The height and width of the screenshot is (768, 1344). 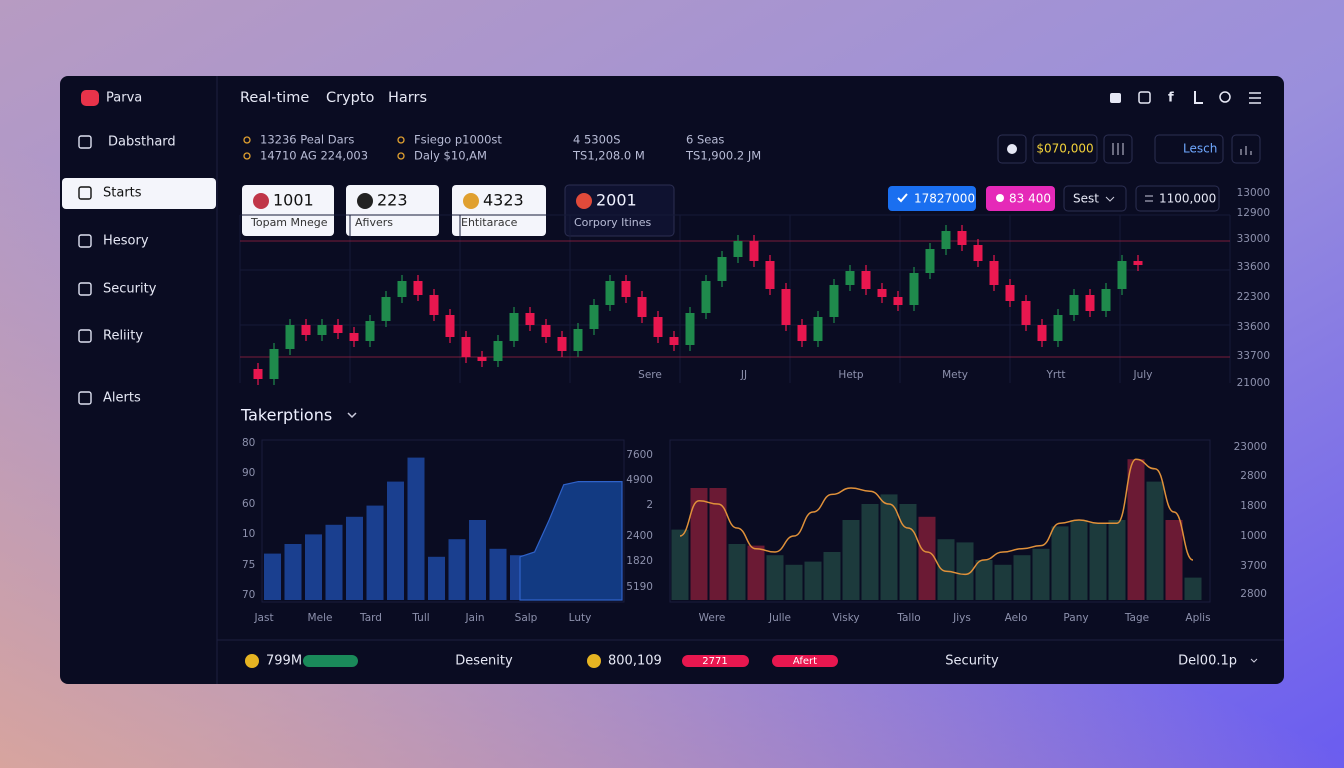 I want to click on y-axis-label: 21000, so click(x=1253, y=383).